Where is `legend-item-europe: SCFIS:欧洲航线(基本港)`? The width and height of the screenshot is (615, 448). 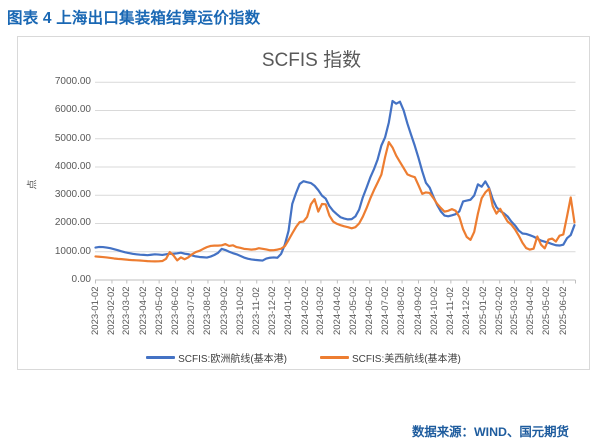
legend-item-europe: SCFIS:欧洲航线(基本港) is located at coordinates (216, 357).